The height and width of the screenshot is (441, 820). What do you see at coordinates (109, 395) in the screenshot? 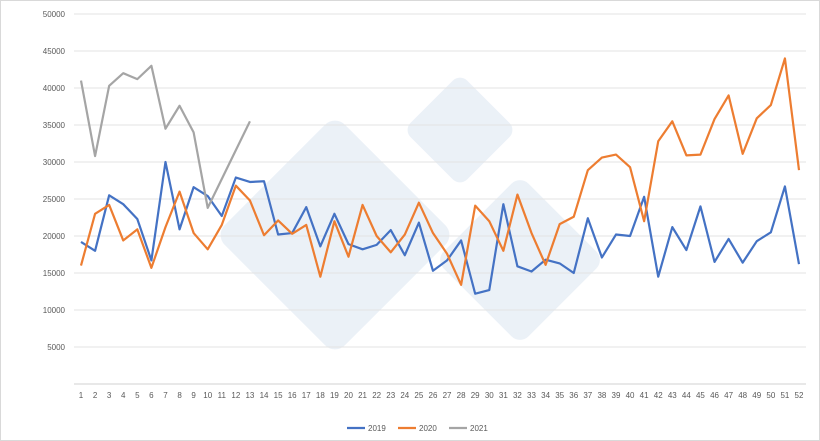
I see `x-tick-label: 3` at bounding box center [109, 395].